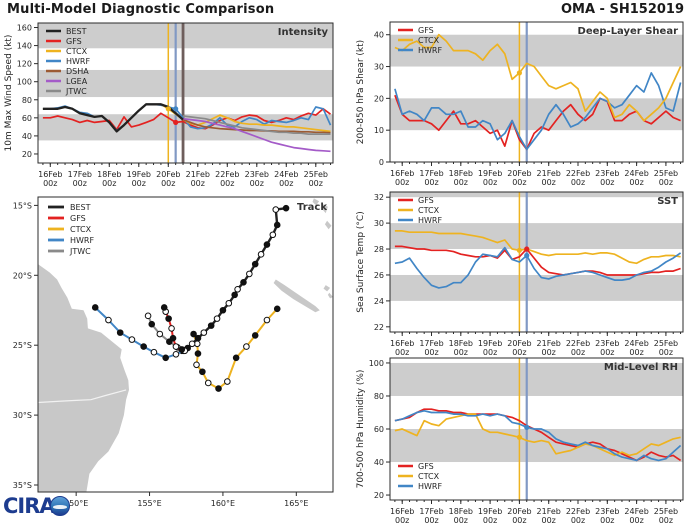 This screenshot has height=525, width=700. Describe the element at coordinates (324, 209) in the screenshot. I see `vanuatu-island-2-landmass` at that location.